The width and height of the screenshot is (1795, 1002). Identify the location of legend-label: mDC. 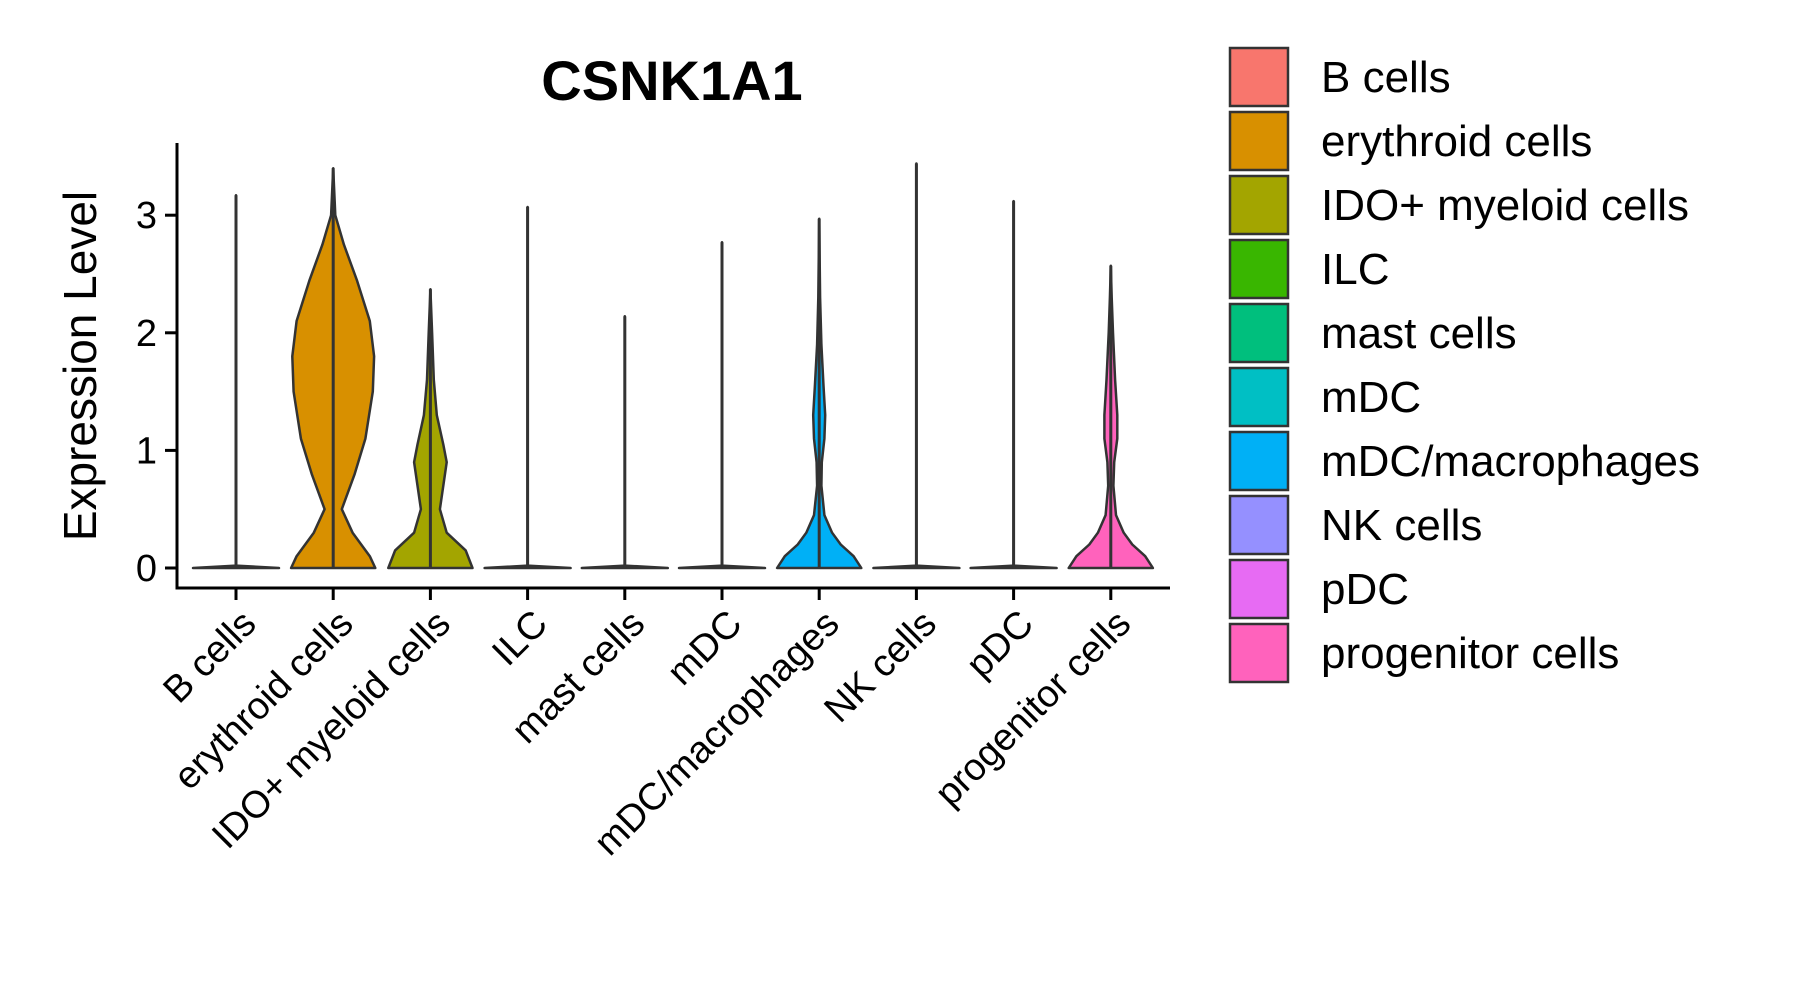
(1371, 397).